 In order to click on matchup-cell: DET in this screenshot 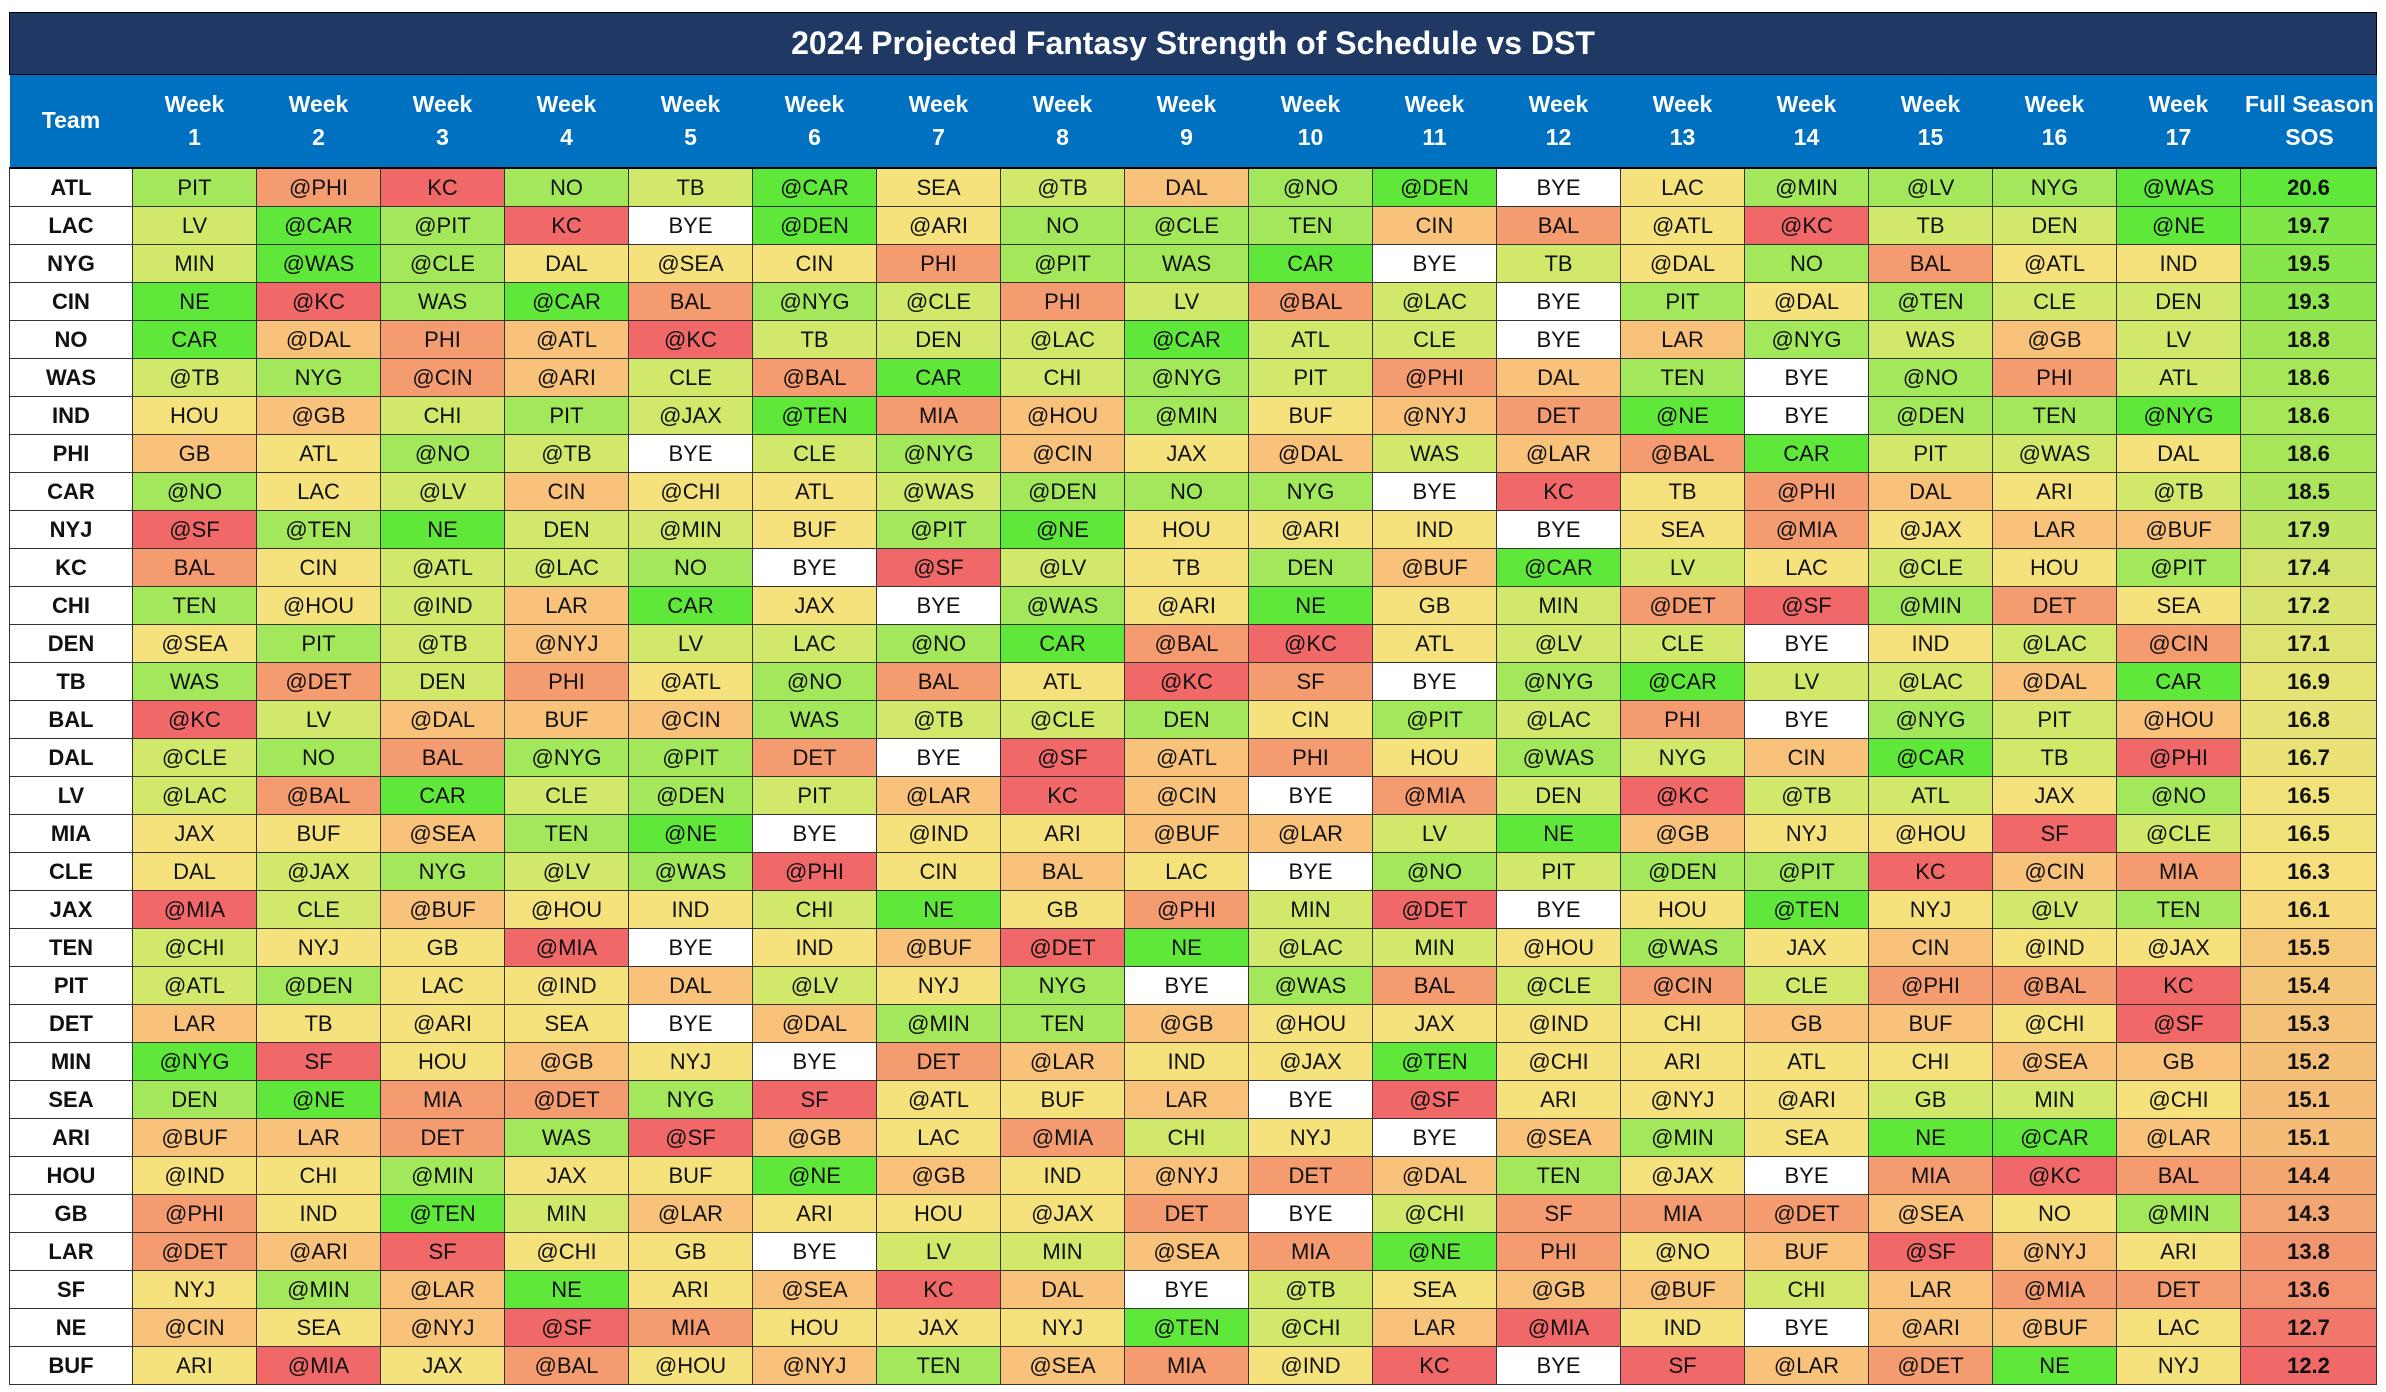, I will do `click(938, 1061)`.